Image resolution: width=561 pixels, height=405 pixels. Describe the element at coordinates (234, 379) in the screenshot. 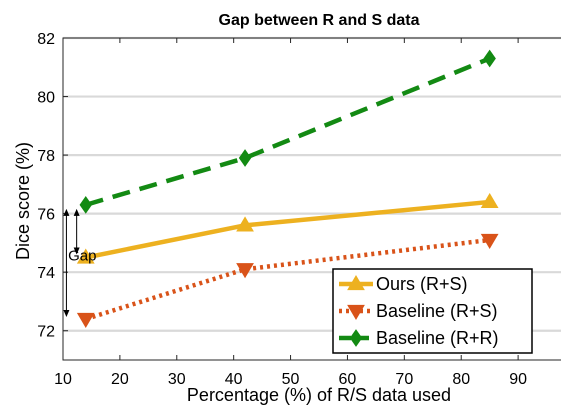

I see `x-tick-label: 40` at that location.